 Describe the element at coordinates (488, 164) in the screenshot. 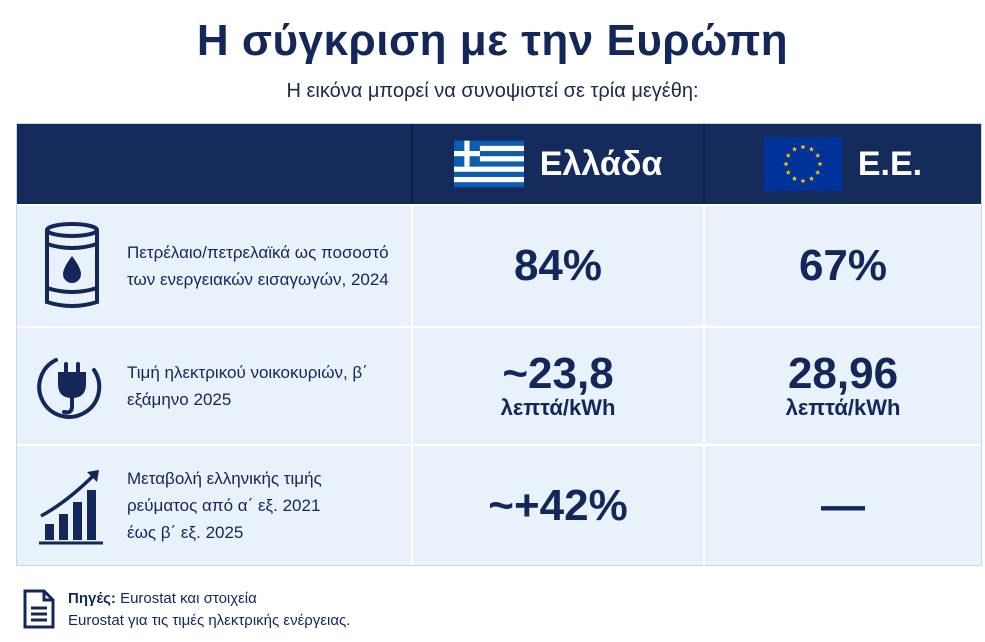

I see `greece-flag-icon` at that location.